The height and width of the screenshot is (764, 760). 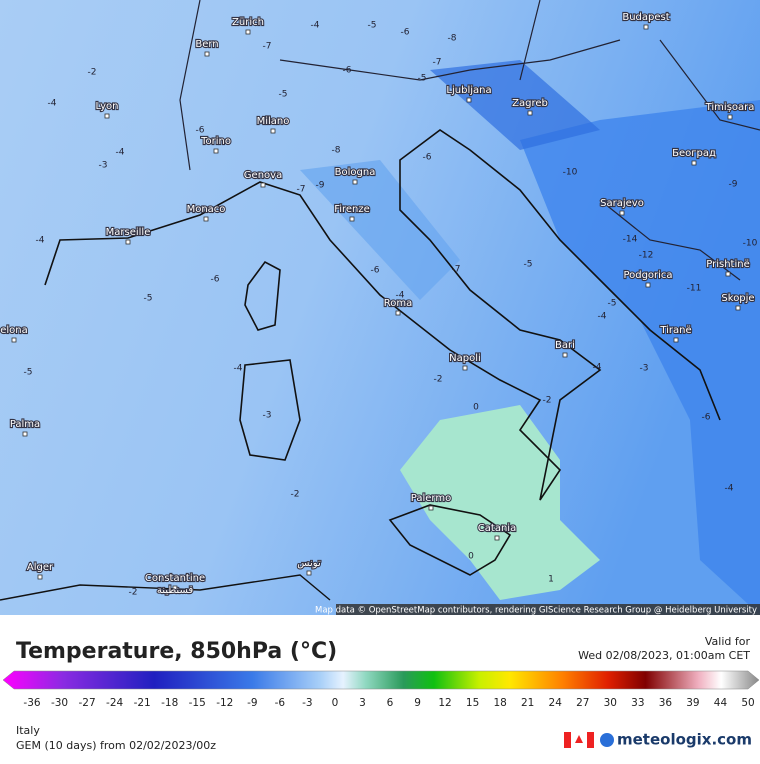 What do you see at coordinates (684, 740) in the screenshot?
I see `brand: meteologix.com` at bounding box center [684, 740].